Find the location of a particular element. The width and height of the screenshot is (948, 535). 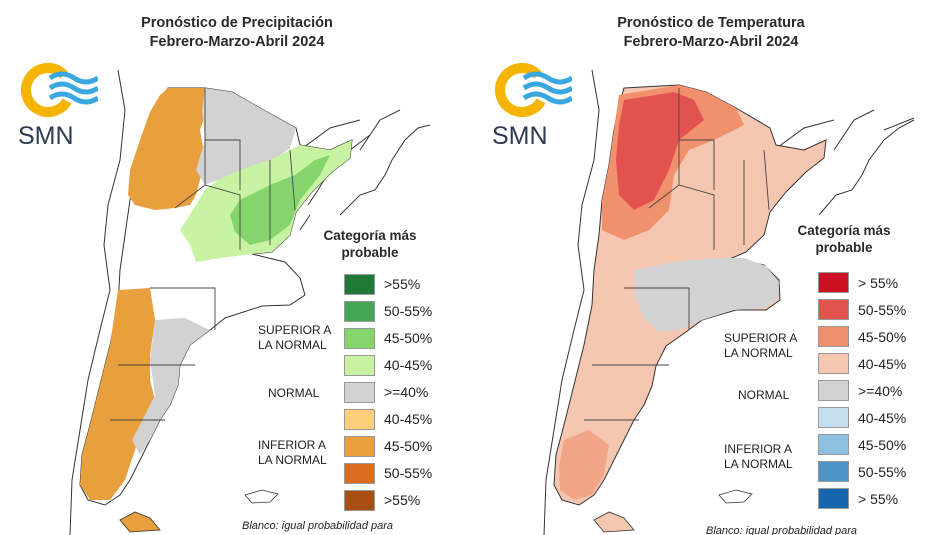

central-normal-region is located at coordinates (706, 295).